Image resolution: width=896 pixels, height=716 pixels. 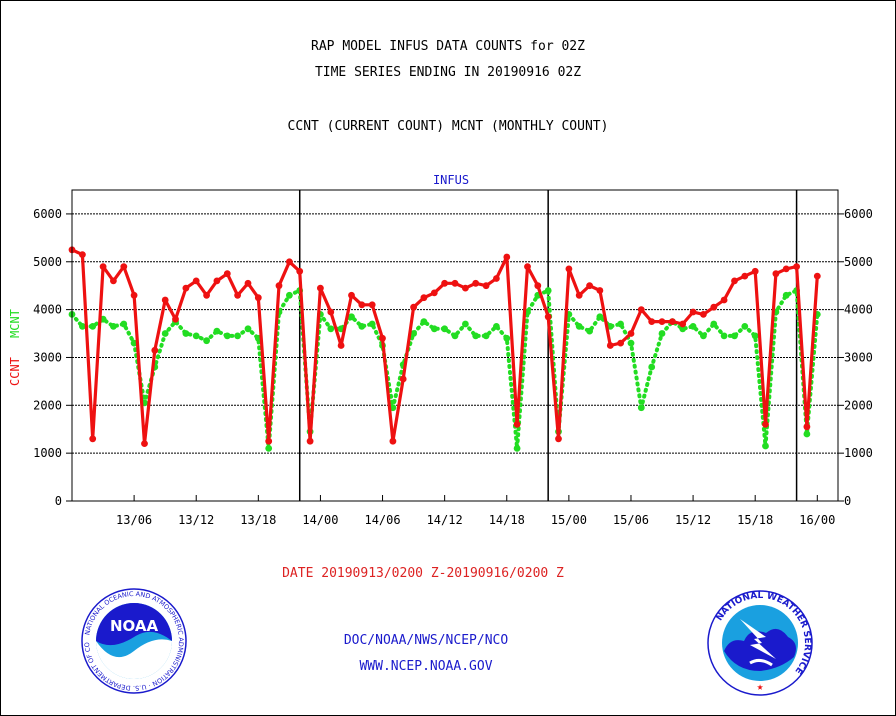 What do you see at coordinates (858, 453) in the screenshot?
I see `y-tick-label-right: 1000` at bounding box center [858, 453].